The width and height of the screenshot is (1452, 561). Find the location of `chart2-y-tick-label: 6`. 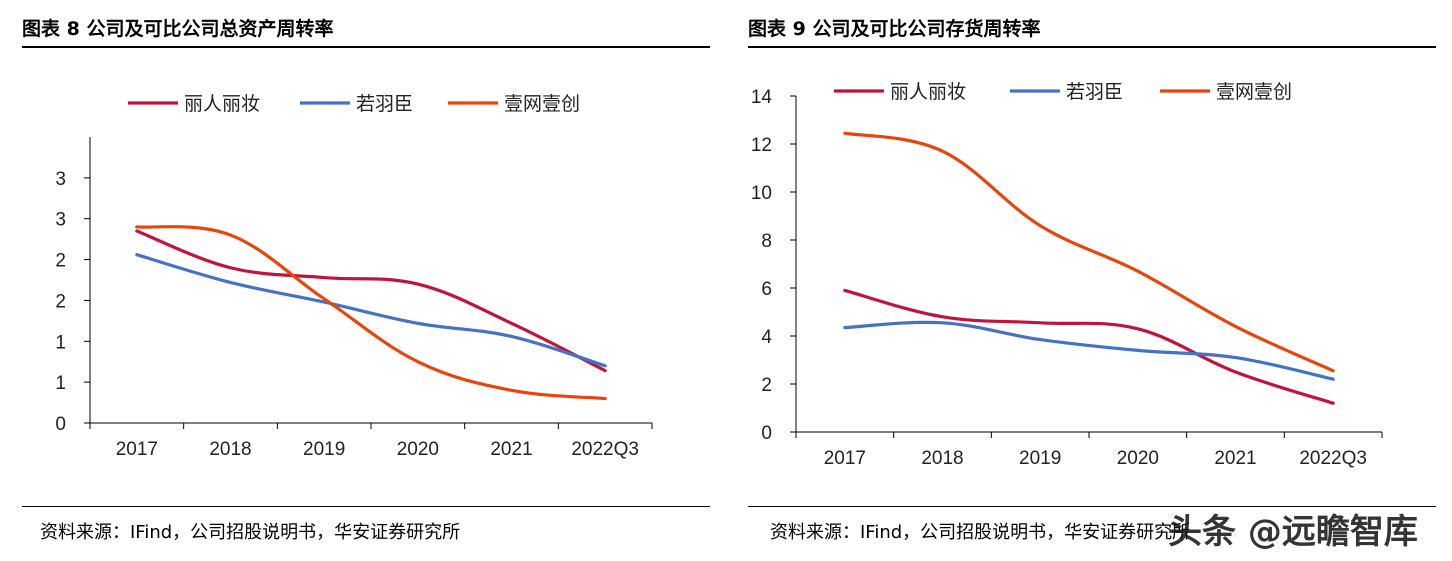

chart2-y-tick-label: 6 is located at coordinates (766, 289).